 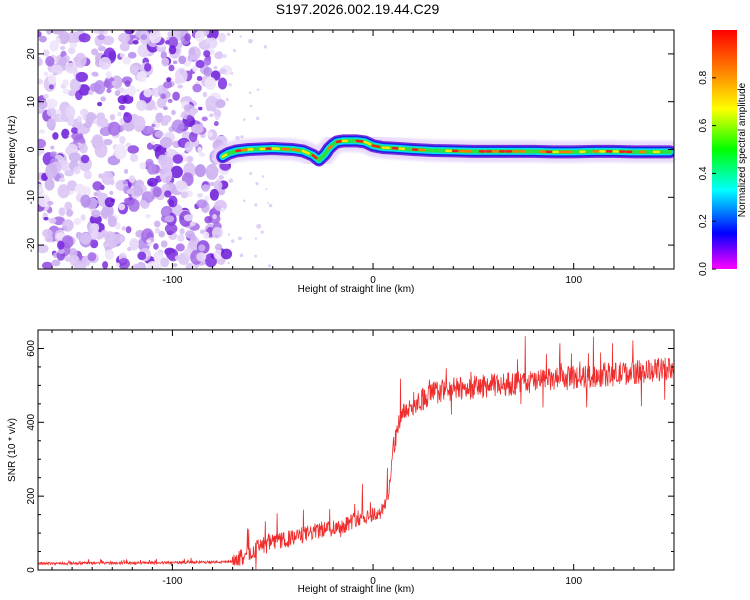 What do you see at coordinates (356, 289) in the screenshot?
I see `top-x-axis-label: Height of straight line (km)` at bounding box center [356, 289].